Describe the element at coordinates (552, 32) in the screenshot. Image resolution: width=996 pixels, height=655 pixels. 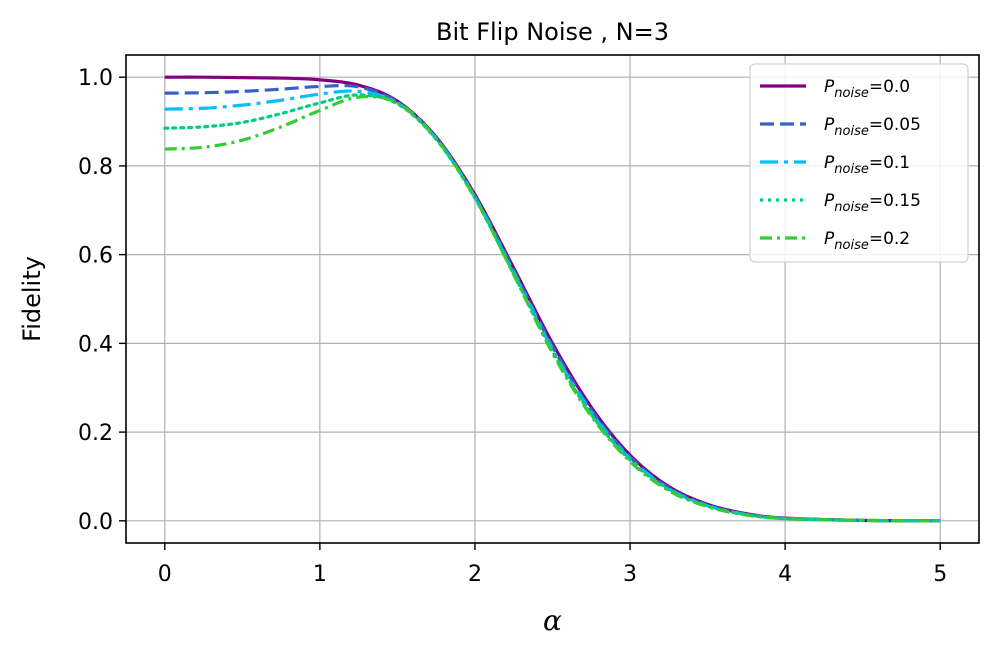
I see `chart-title: Bit Flip Noise , N=3` at that location.